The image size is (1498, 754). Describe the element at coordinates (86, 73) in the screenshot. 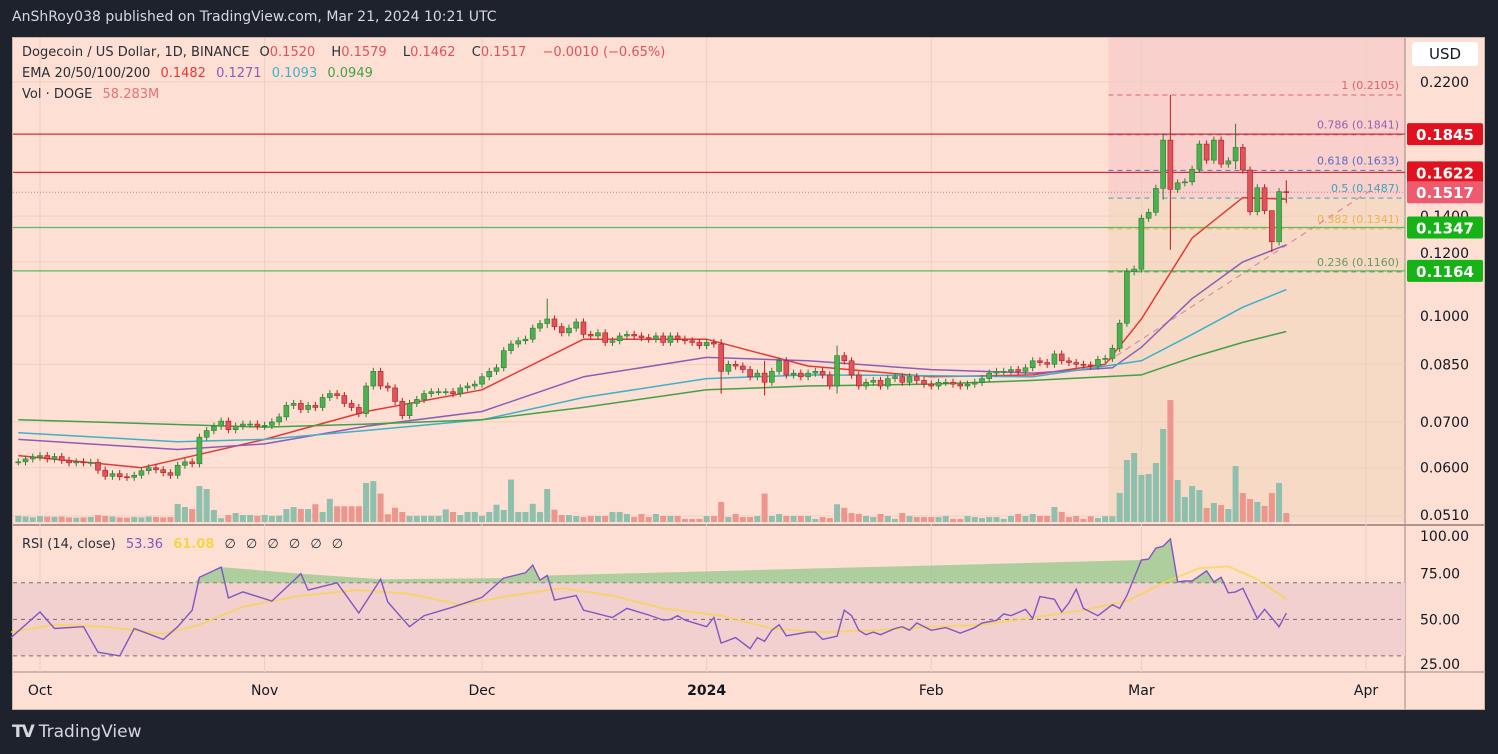

I see `ema-label: EMA 20/50/100/200` at that location.